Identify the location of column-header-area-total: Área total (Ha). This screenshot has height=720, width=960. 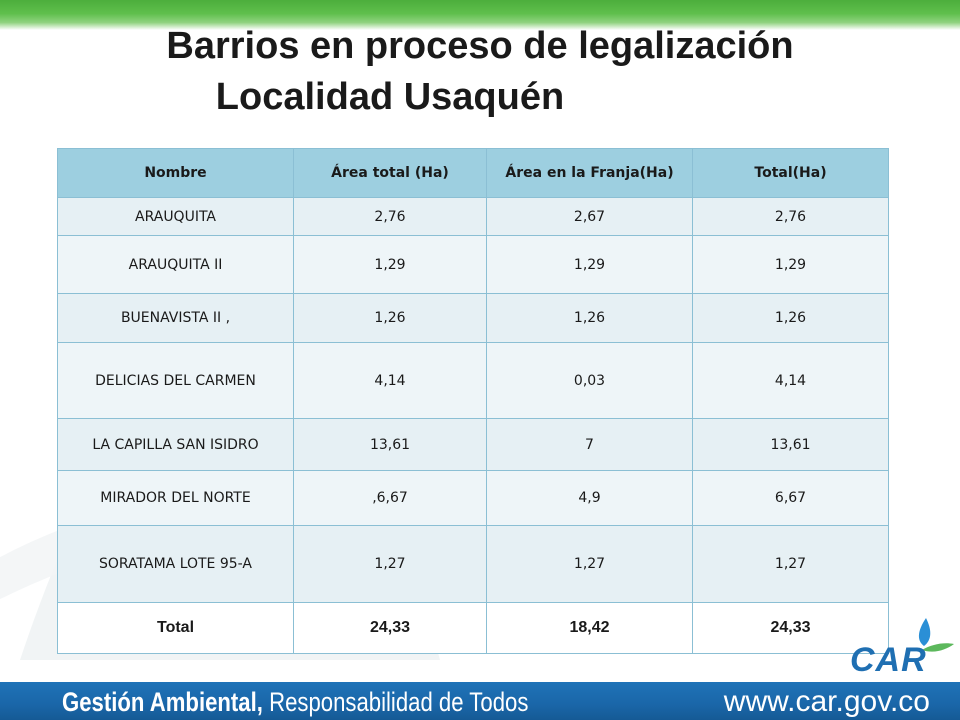
(390, 173).